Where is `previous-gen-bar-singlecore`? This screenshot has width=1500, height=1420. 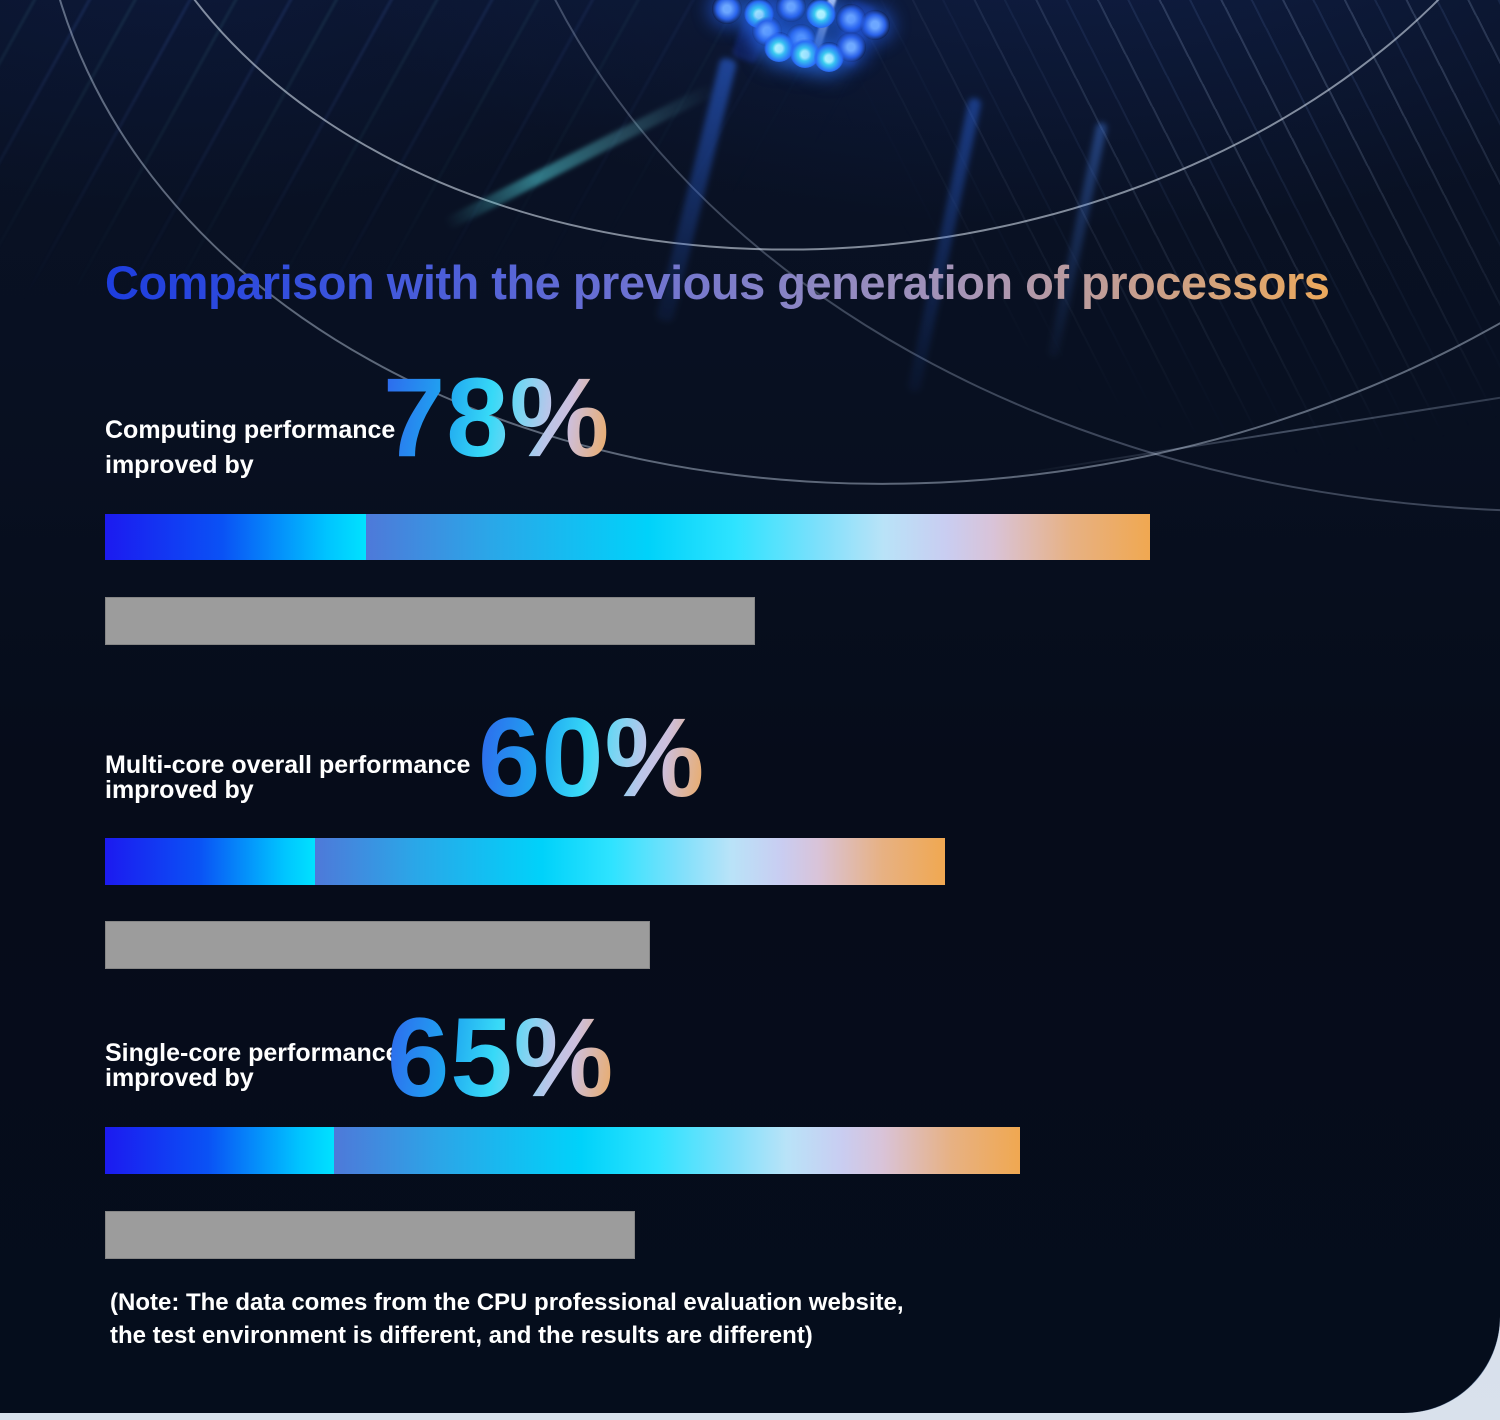
previous-gen-bar-singlecore is located at coordinates (370, 1235).